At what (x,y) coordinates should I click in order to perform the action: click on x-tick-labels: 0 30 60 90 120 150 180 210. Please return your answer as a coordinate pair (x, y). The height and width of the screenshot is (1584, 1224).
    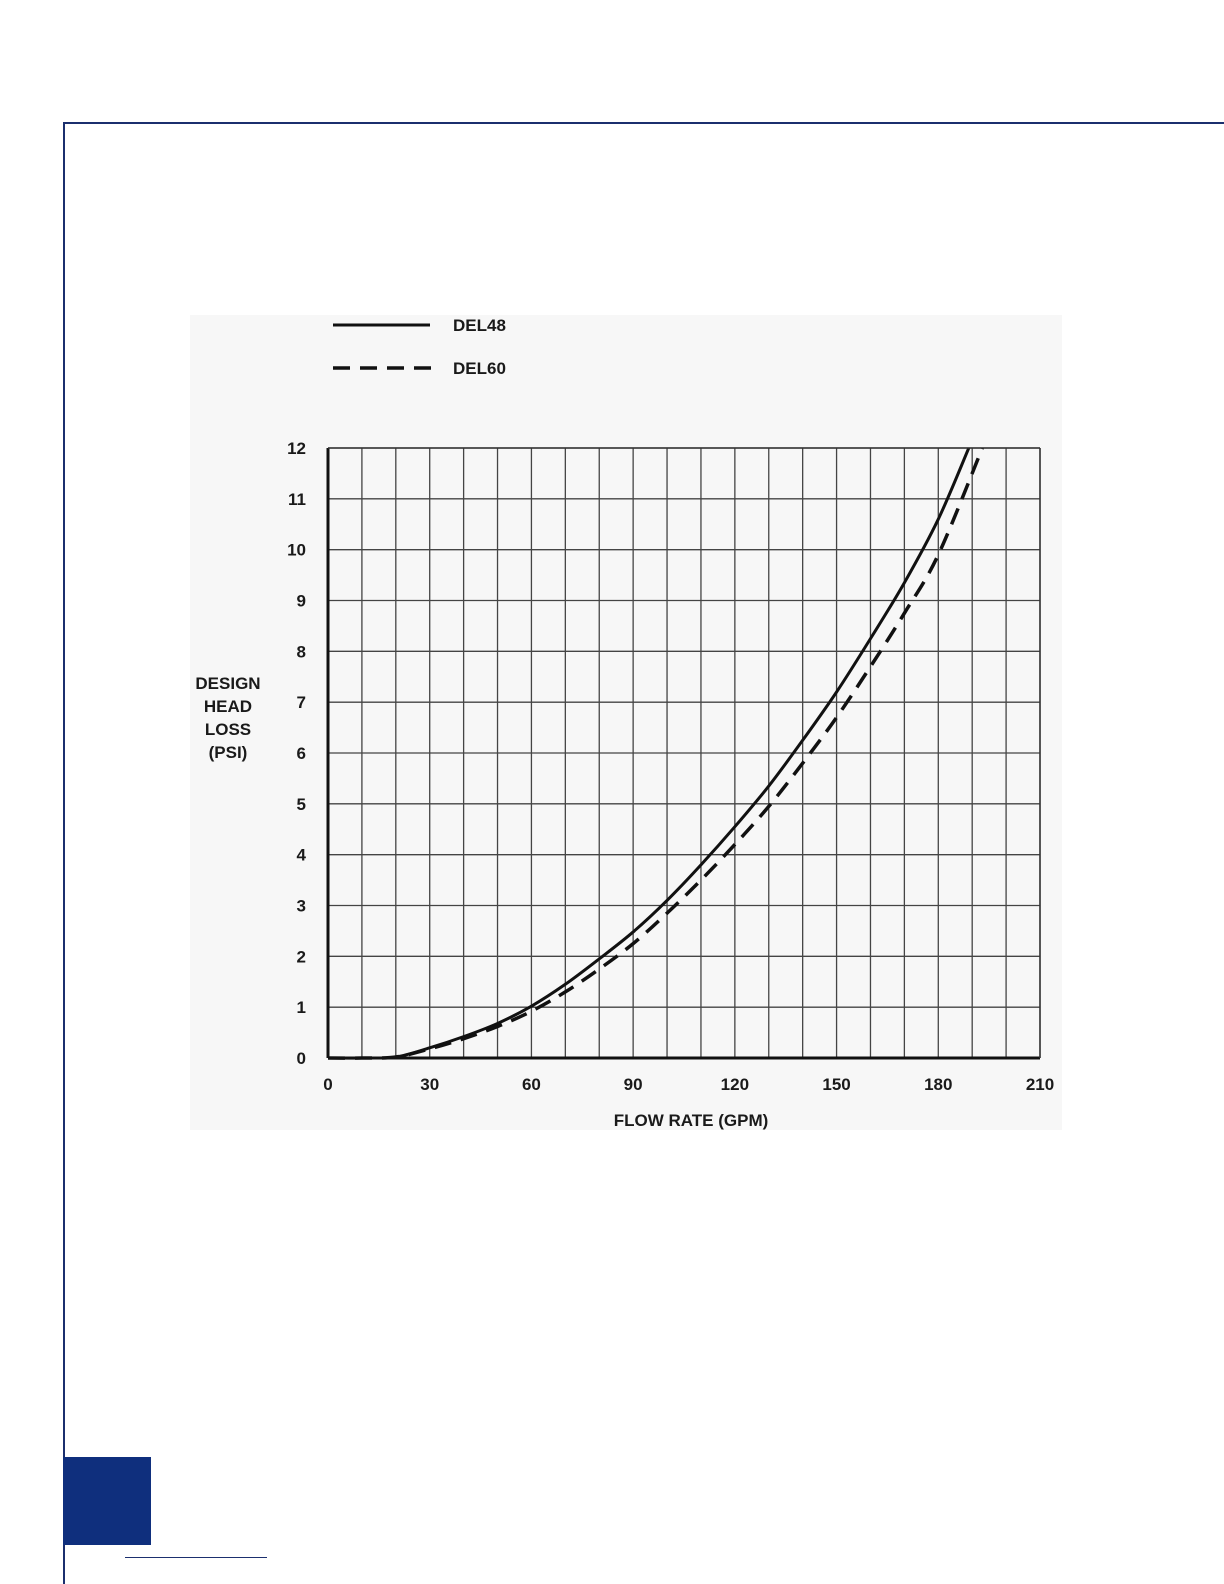
    Looking at the image, I should click on (688, 1084).